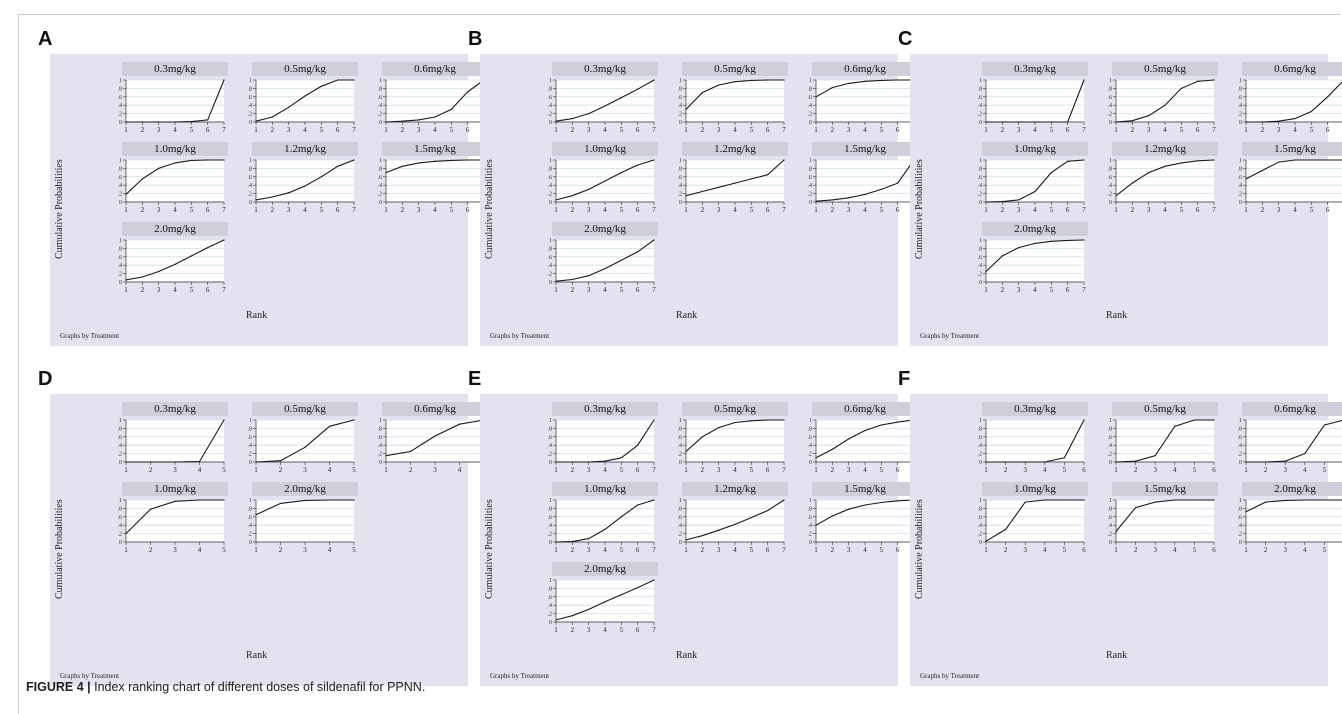 This screenshot has height=714, width=1342. I want to click on subplot-title: 0.3mg/kg, so click(175, 69).